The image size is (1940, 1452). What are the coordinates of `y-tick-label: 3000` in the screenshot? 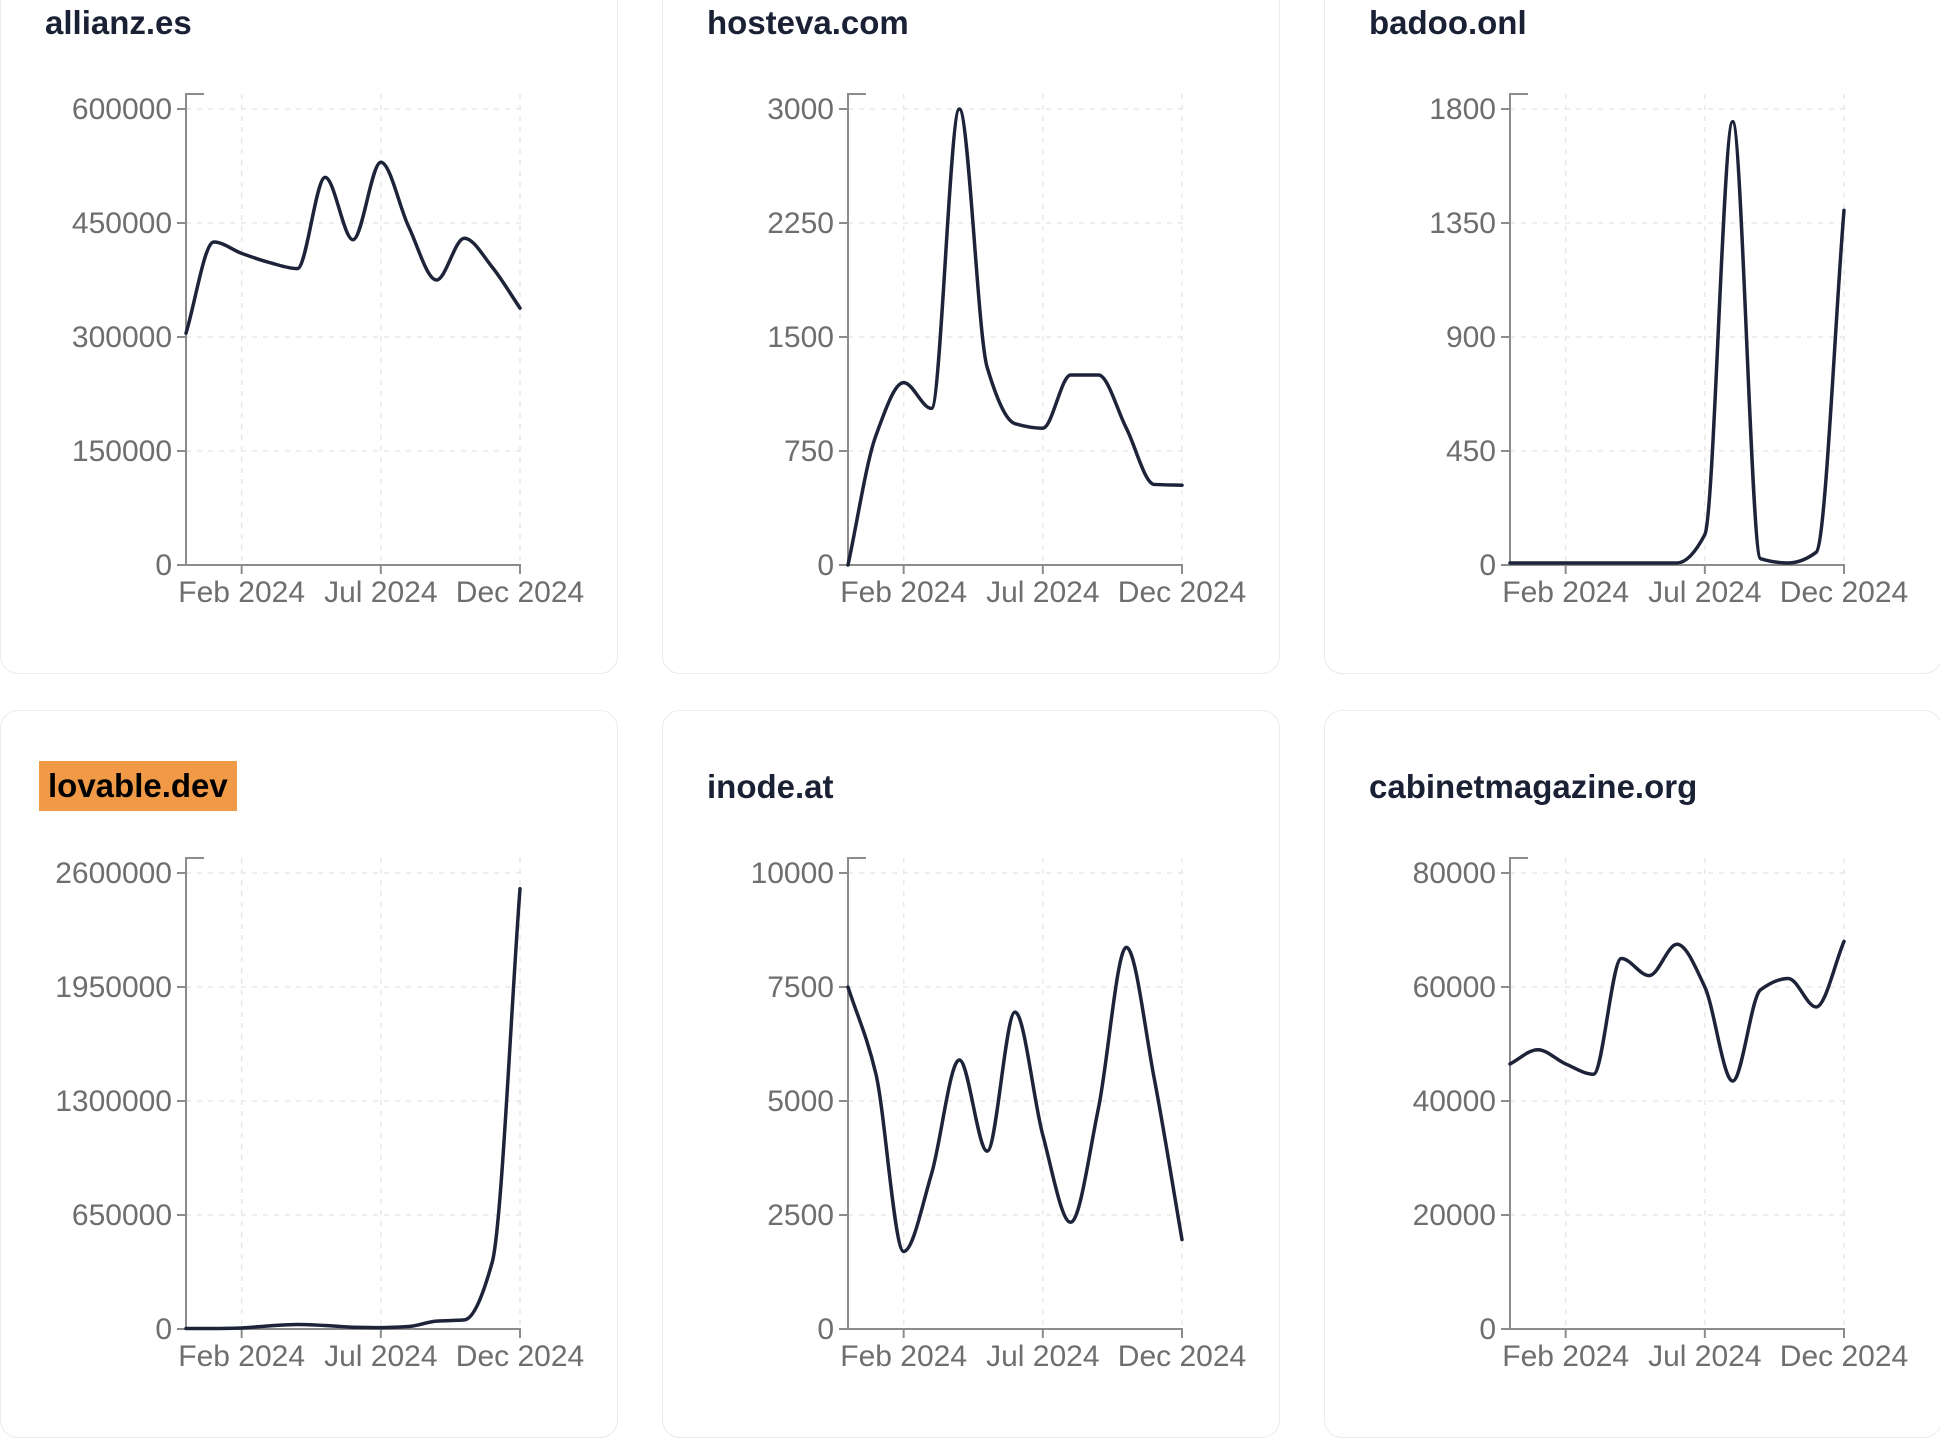 It's located at (800, 109).